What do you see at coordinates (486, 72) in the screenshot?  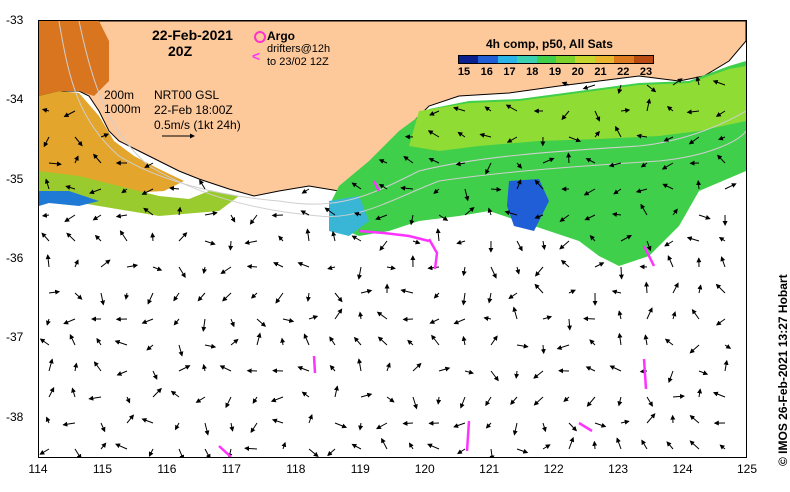 I see `colorbar-tick-16: 16` at bounding box center [486, 72].